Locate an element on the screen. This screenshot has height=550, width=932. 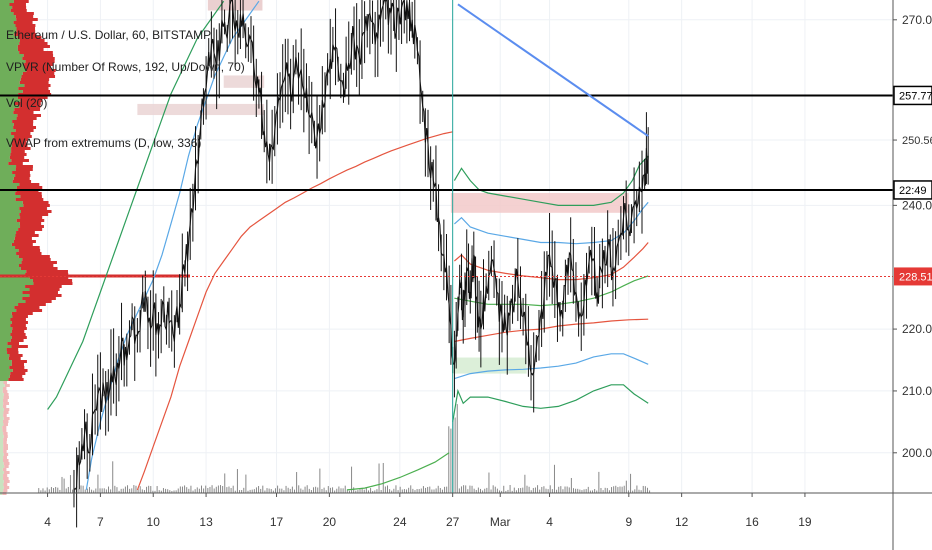
legend-vpvr: VPVR (Number Of Rows, 192, Up/Down, 70) is located at coordinates (125, 67).